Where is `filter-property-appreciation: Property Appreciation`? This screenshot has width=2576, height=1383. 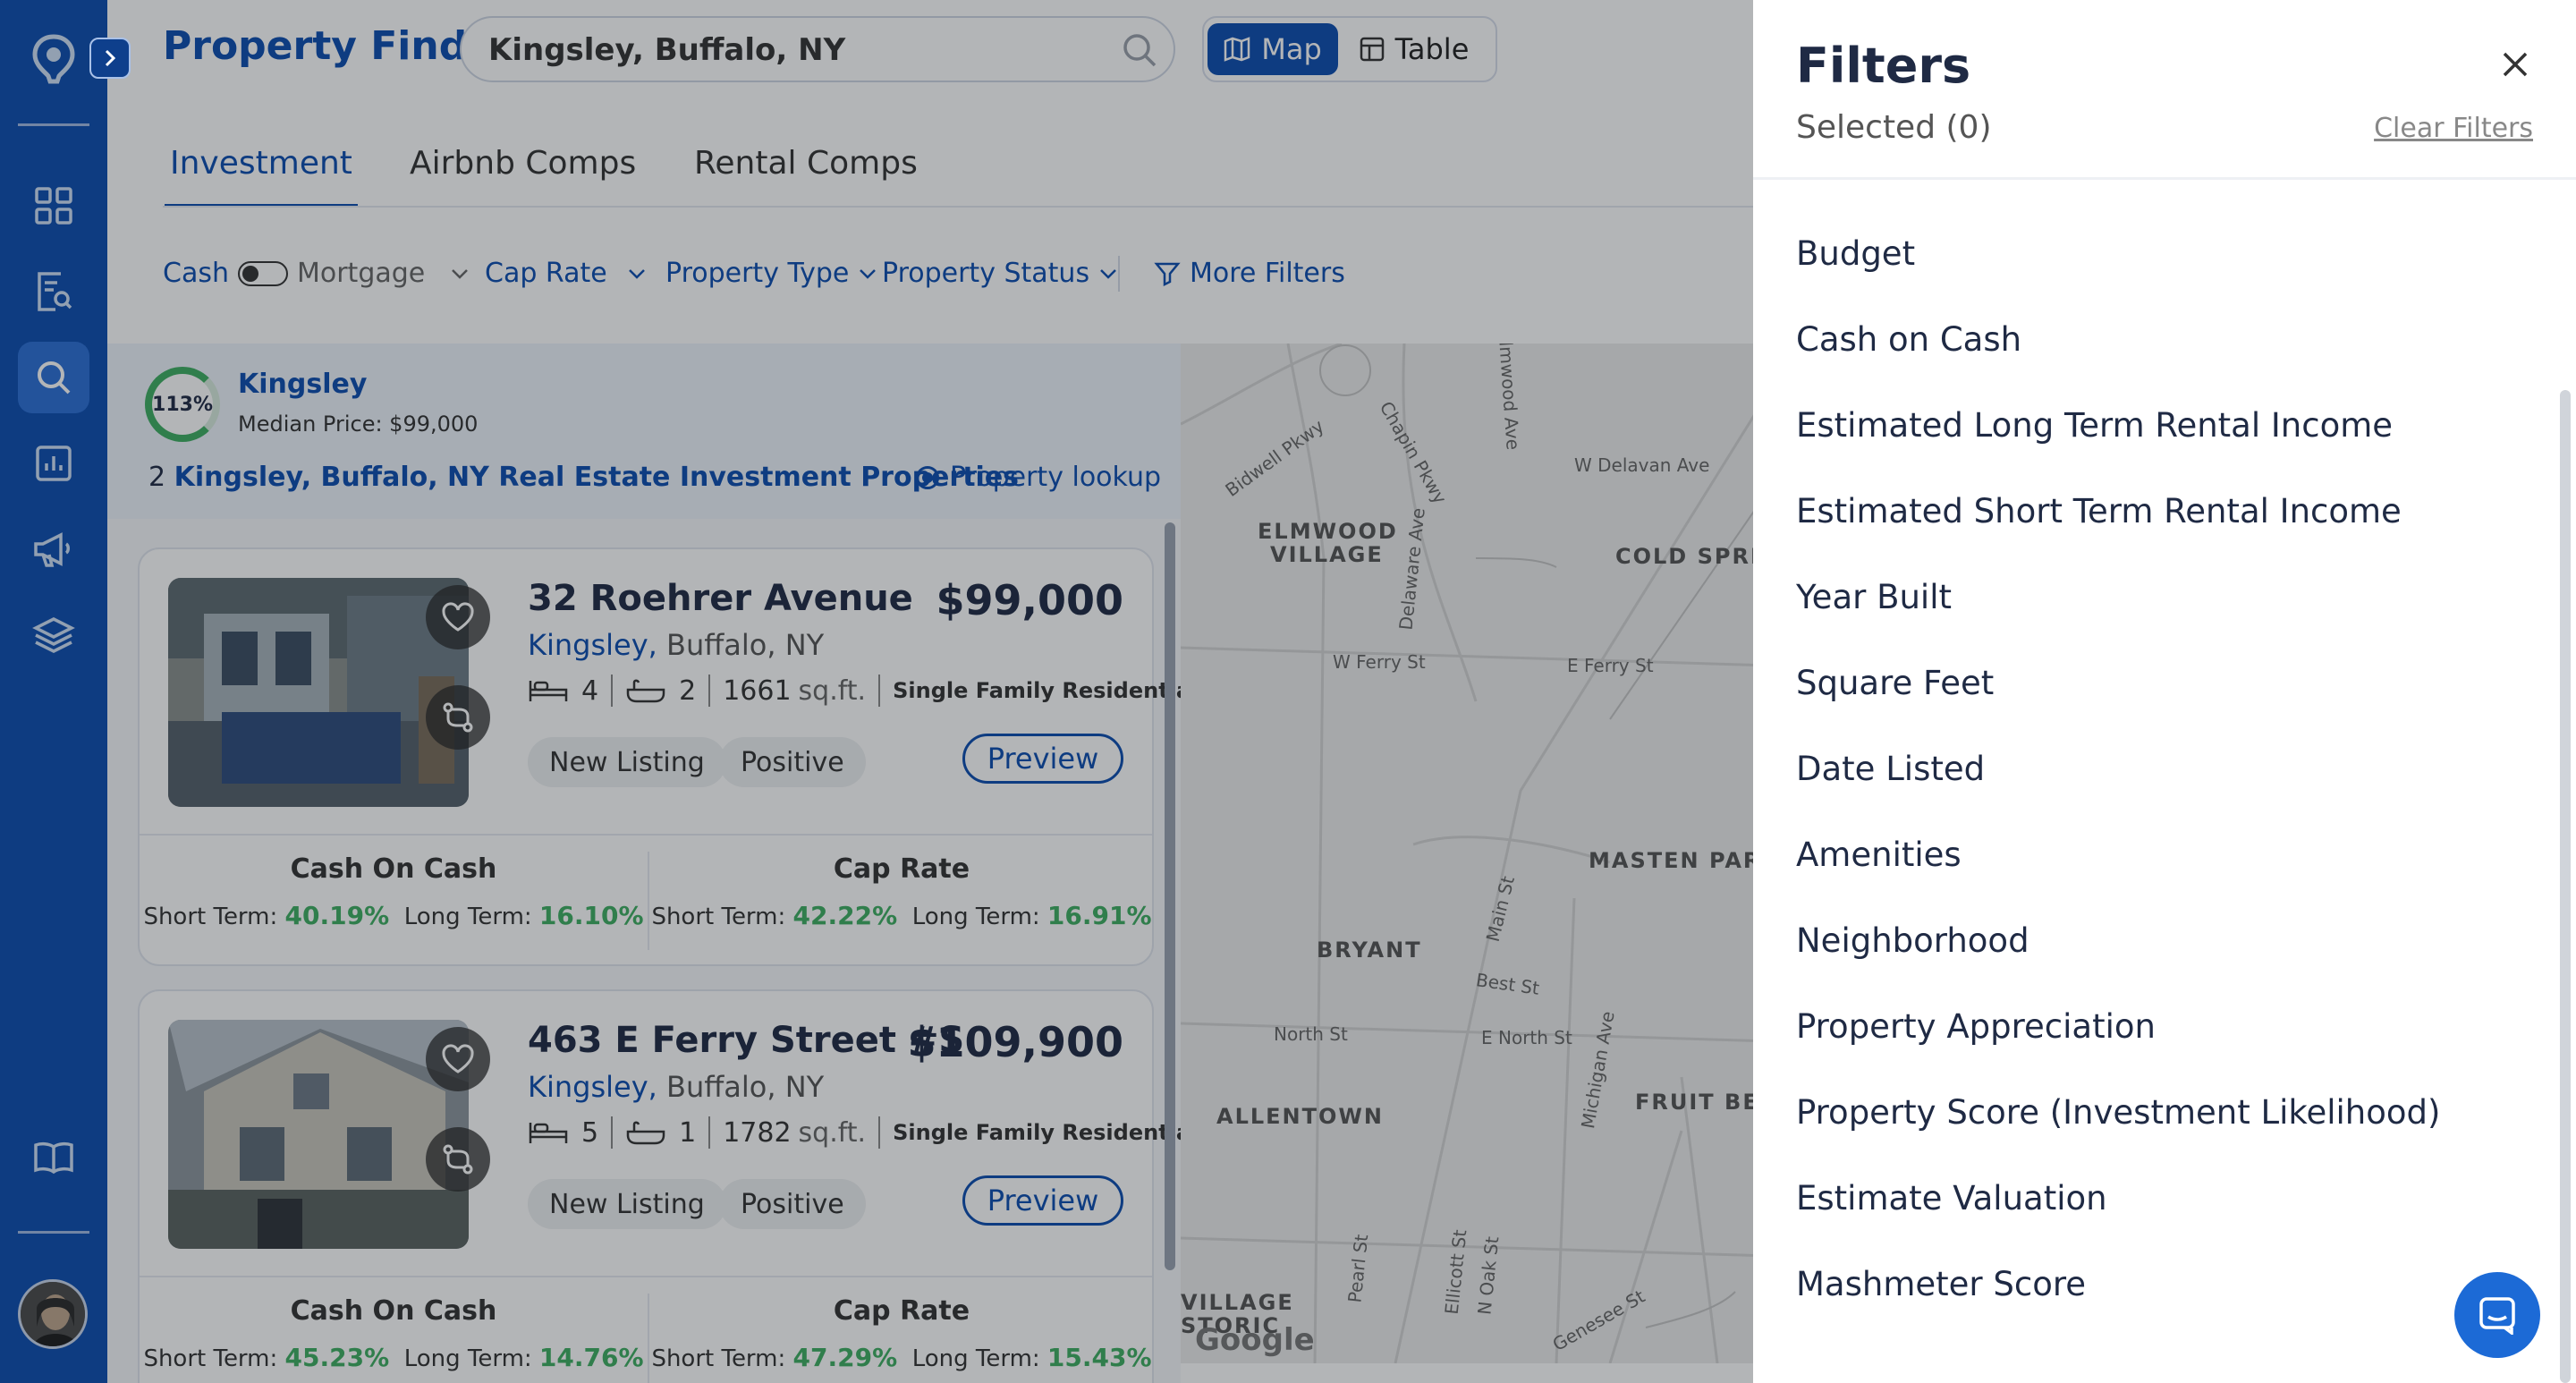 filter-property-appreciation: Property Appreciation is located at coordinates (1976, 1027).